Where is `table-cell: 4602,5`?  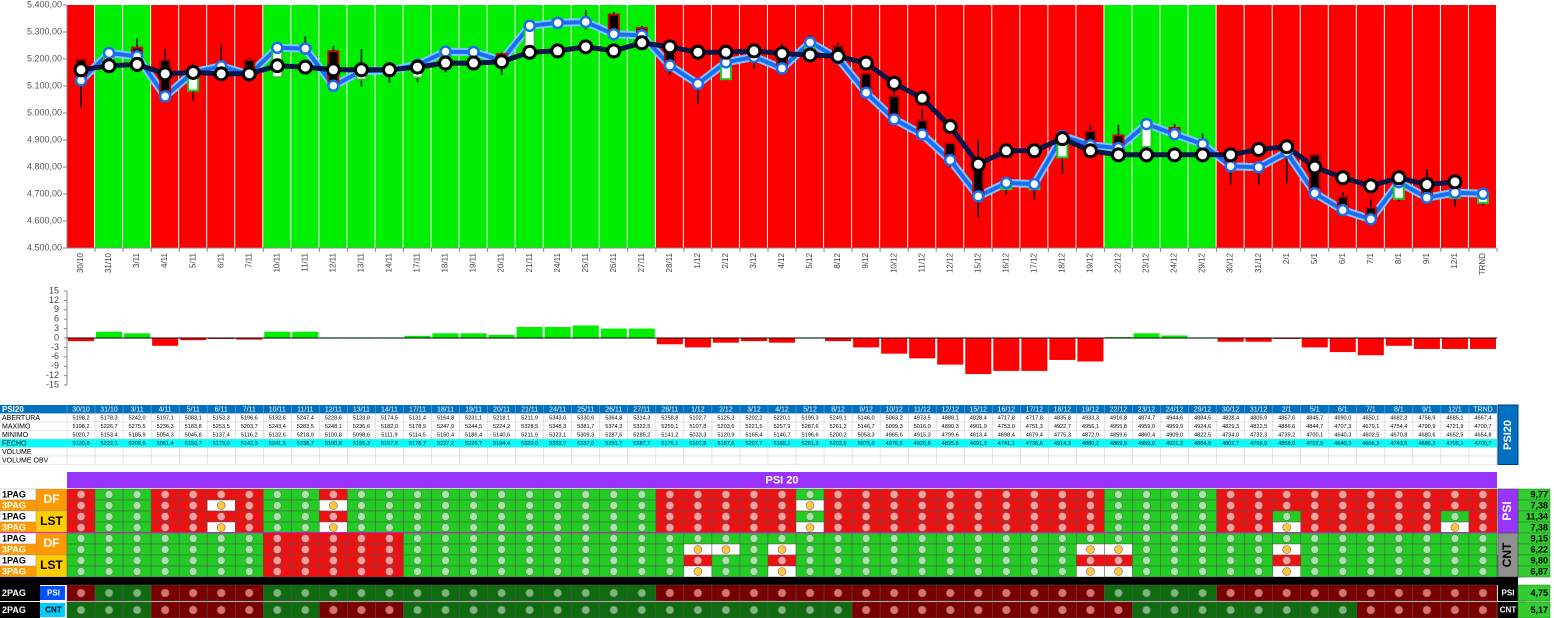 table-cell: 4602,5 is located at coordinates (1370, 436).